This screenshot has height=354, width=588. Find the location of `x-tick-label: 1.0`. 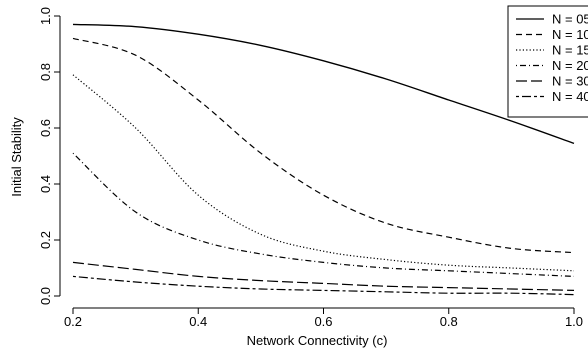

x-tick-label: 1.0 is located at coordinates (574, 321).